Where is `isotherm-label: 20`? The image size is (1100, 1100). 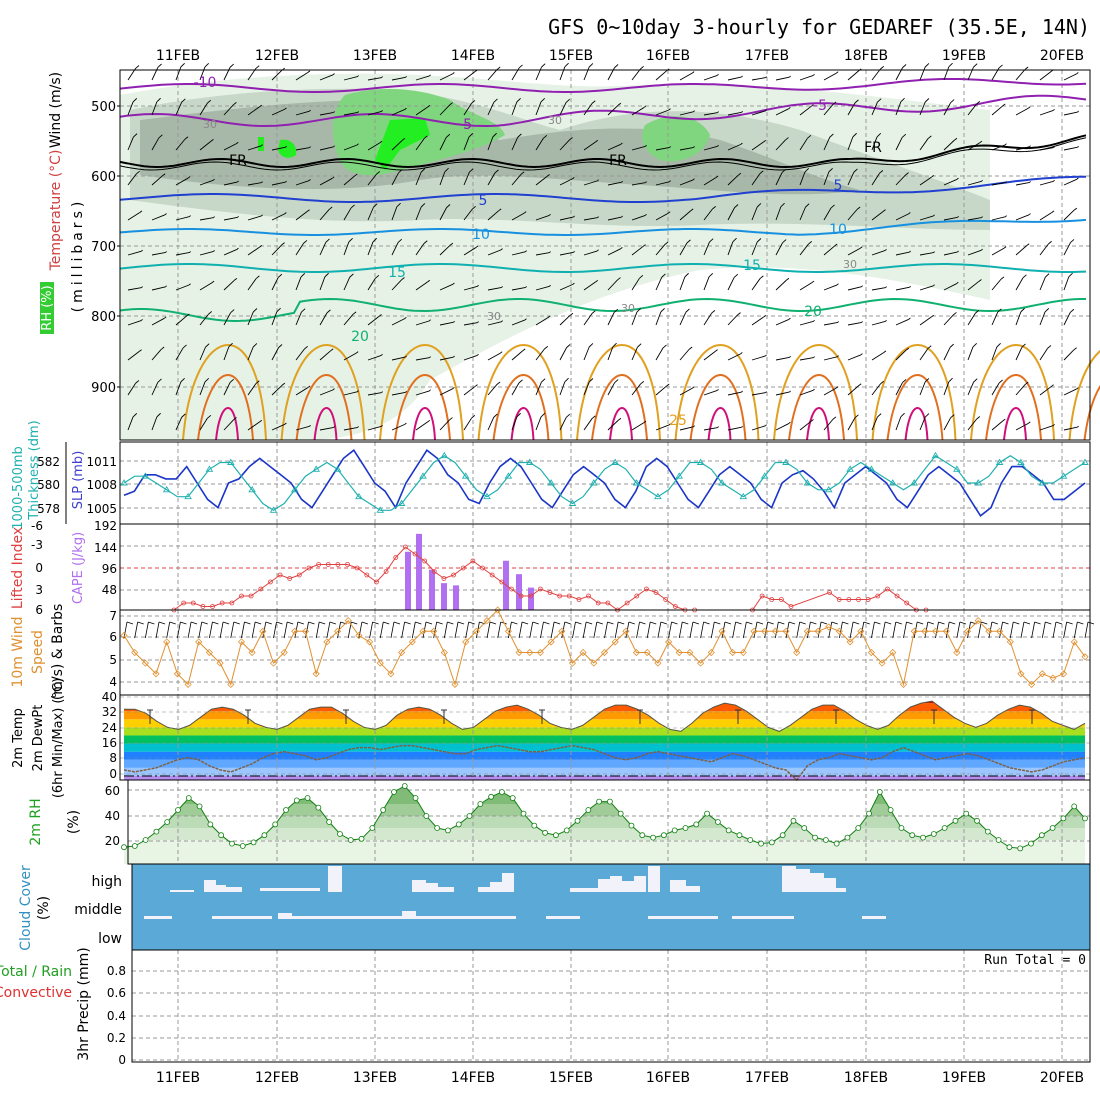 isotherm-label: 20 is located at coordinates (813, 312).